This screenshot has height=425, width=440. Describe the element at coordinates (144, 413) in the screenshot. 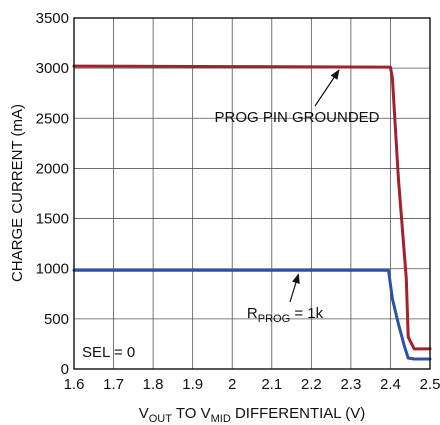

I see `x-axis-title-v: V` at that location.